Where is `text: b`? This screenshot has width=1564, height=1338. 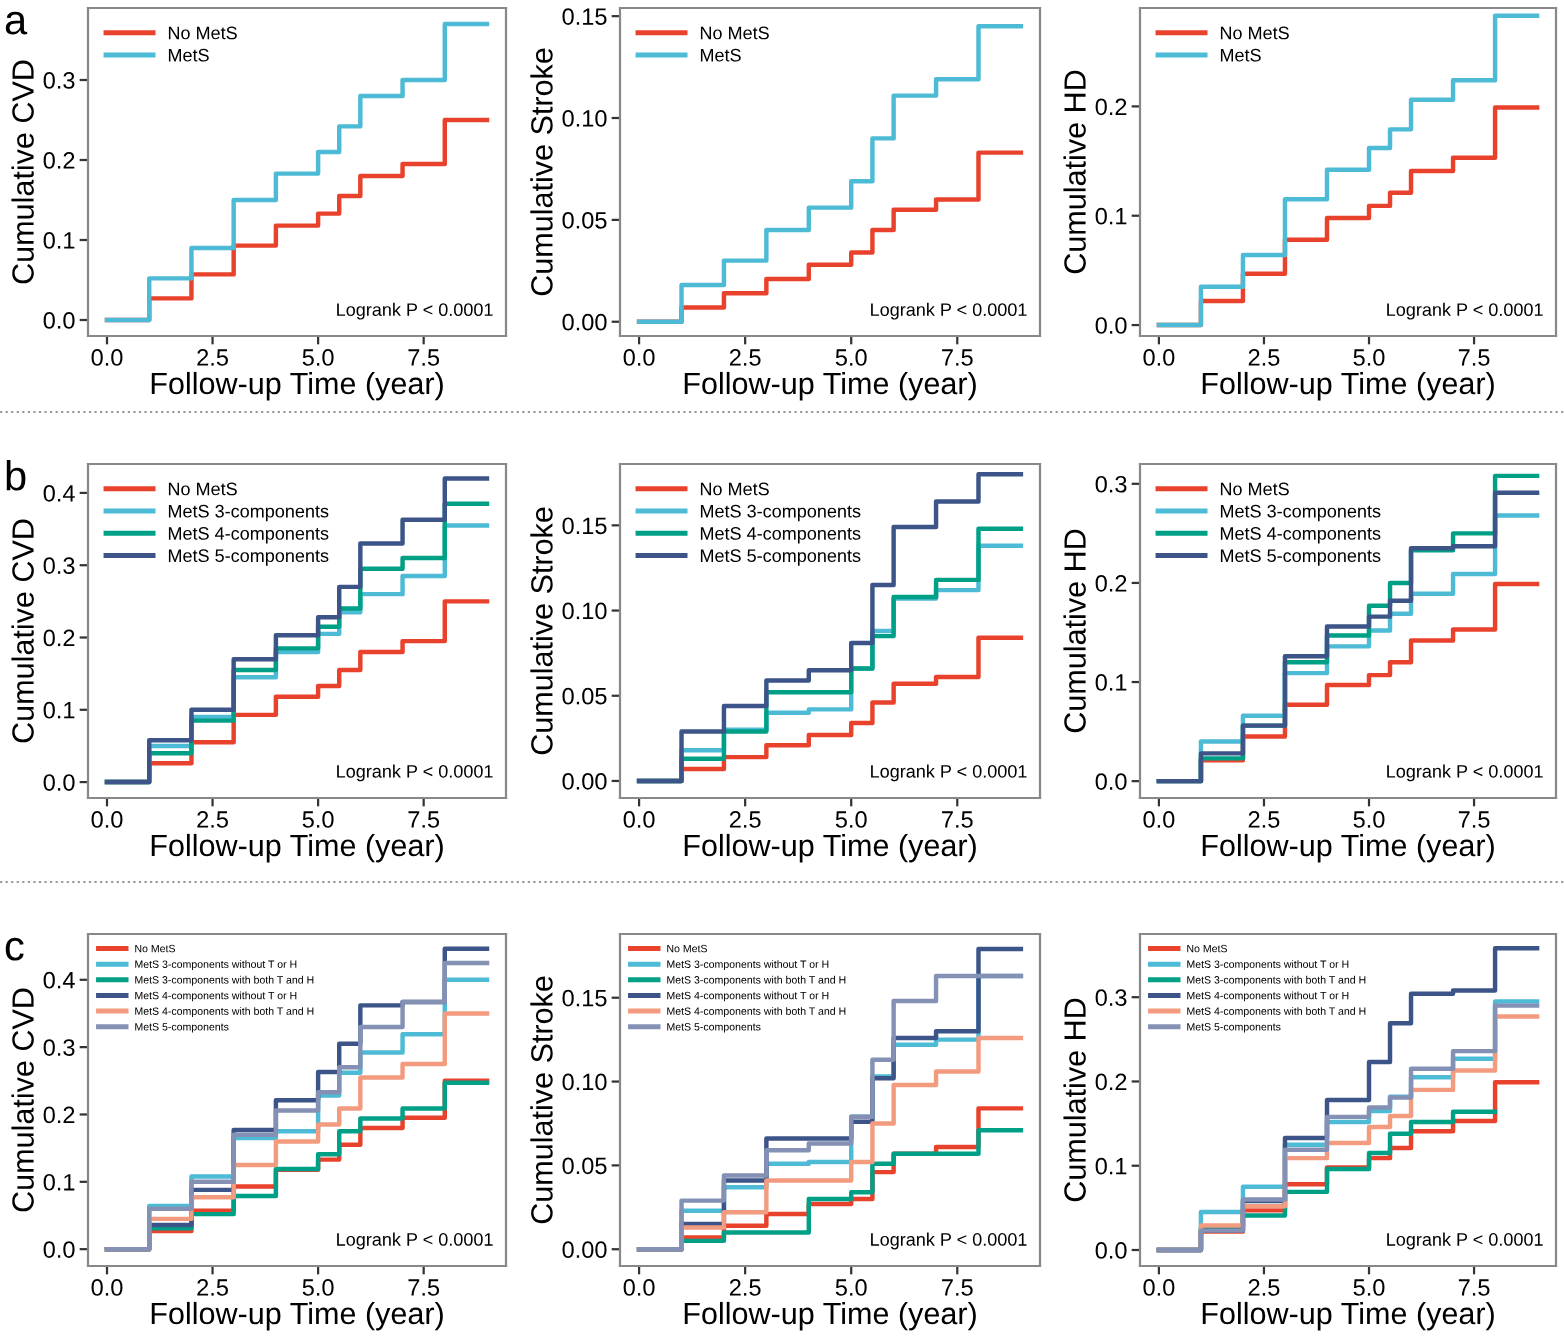
text: b is located at coordinates (16, 475).